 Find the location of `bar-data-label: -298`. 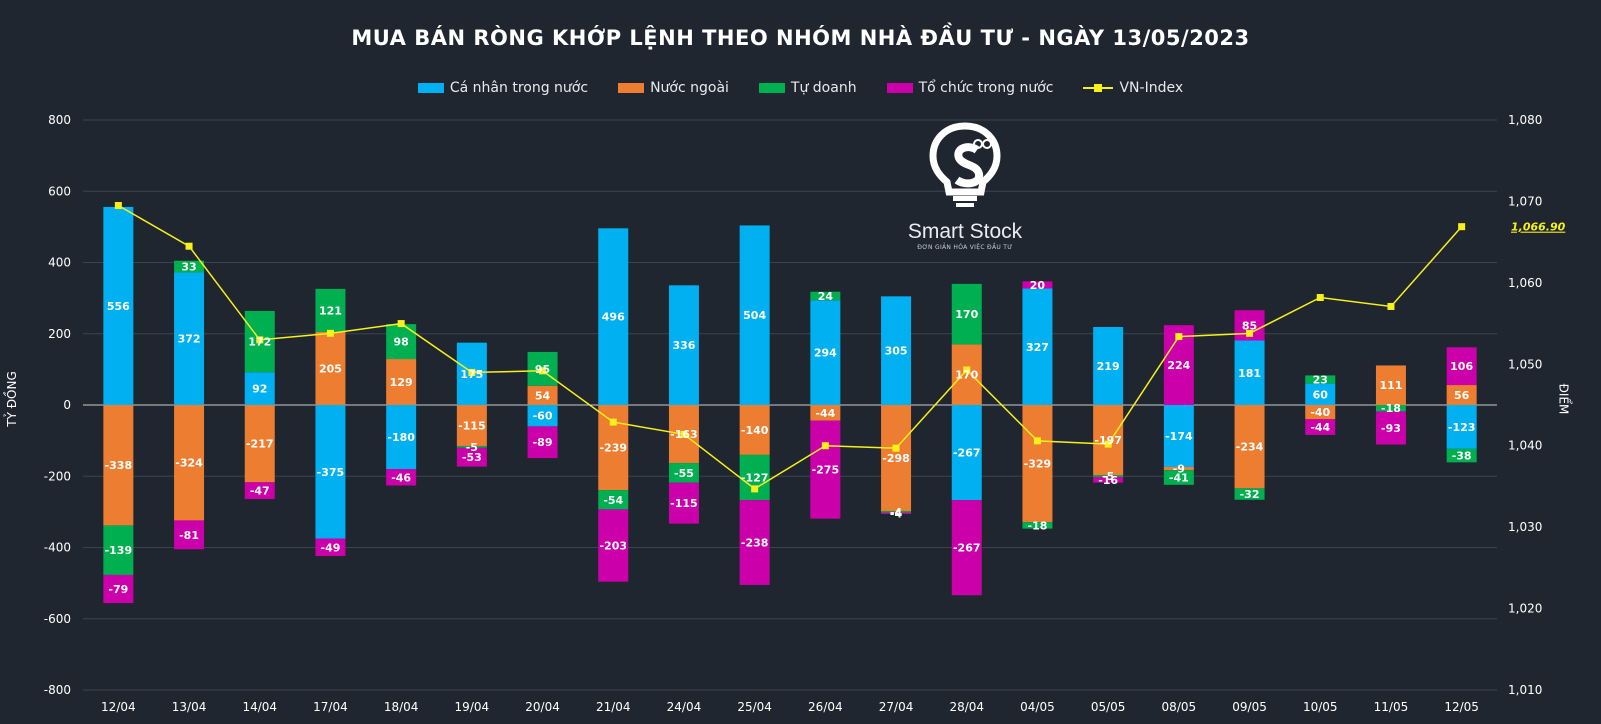

bar-data-label: -298 is located at coordinates (896, 458).